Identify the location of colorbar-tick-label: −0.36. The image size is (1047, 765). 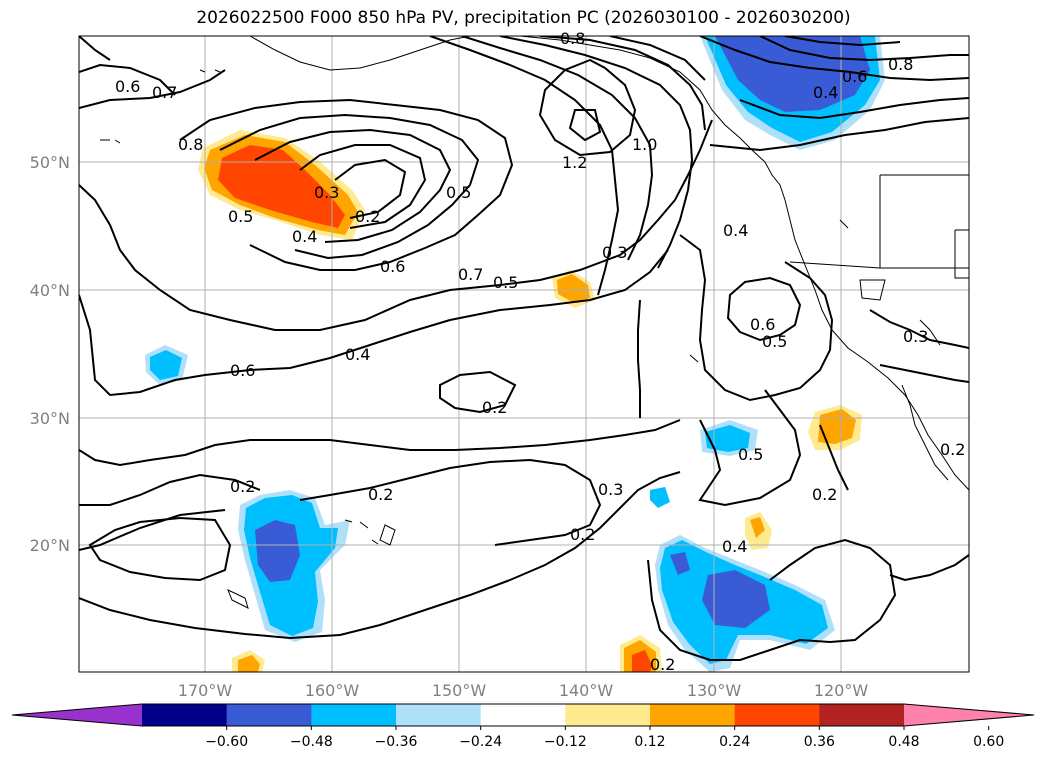
(396, 742).